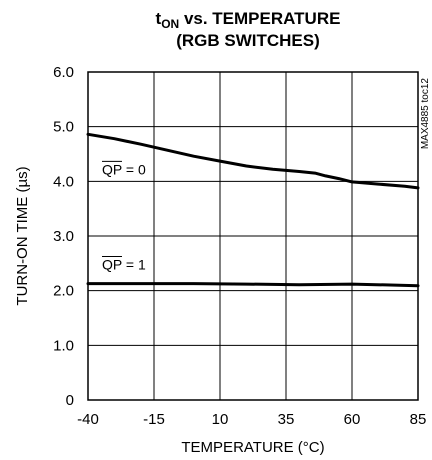  I want to click on chart-title-t: t, so click(159, 18).